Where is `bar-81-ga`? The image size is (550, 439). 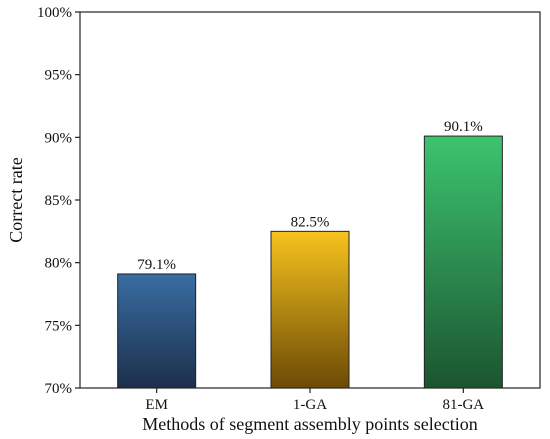 bar-81-ga is located at coordinates (463, 262).